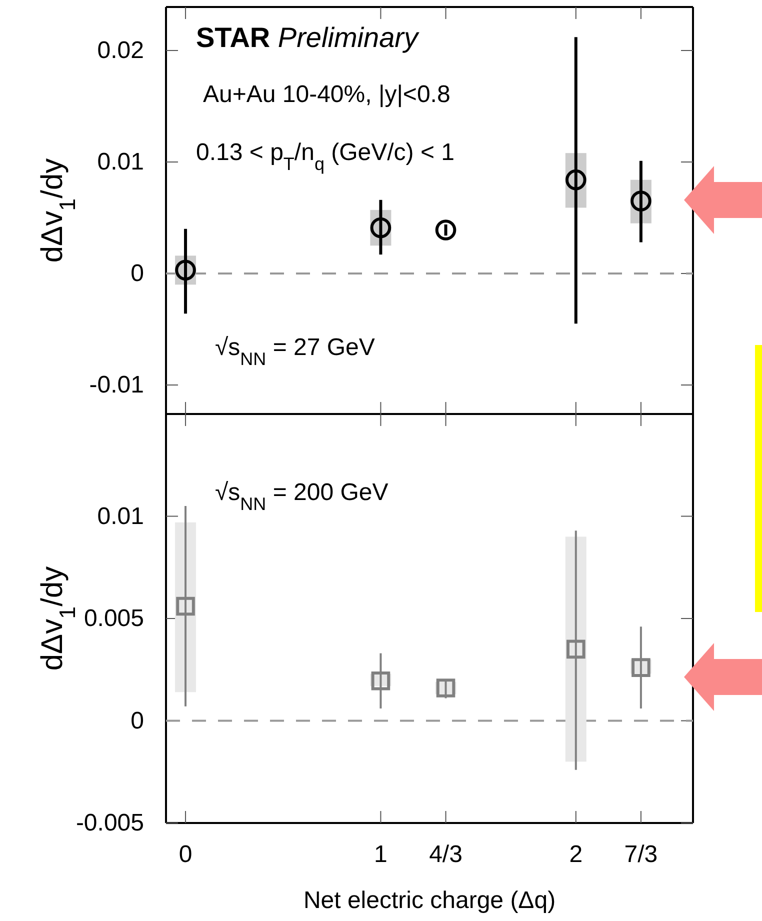 The height and width of the screenshot is (921, 762). I want to click on x-tick-label: 7/3, so click(641, 854).